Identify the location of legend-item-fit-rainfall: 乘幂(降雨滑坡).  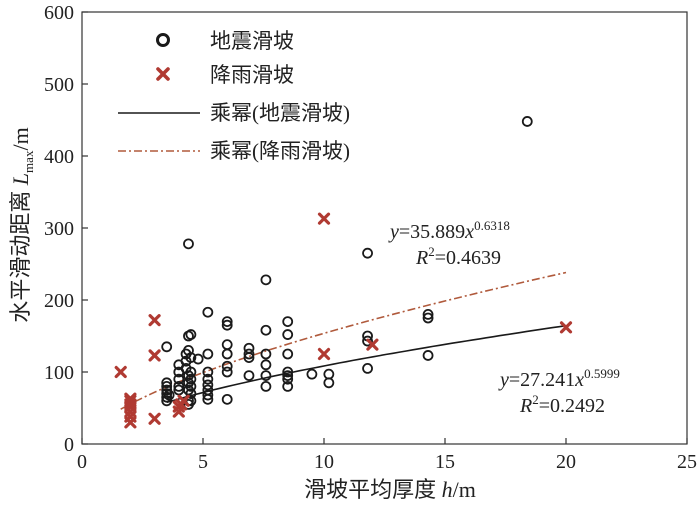
(234, 151).